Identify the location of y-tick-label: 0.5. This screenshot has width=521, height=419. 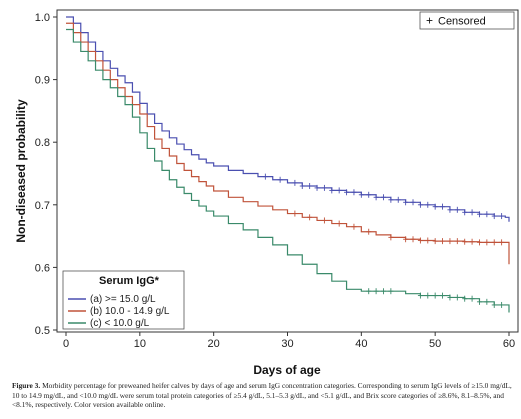
(42, 331).